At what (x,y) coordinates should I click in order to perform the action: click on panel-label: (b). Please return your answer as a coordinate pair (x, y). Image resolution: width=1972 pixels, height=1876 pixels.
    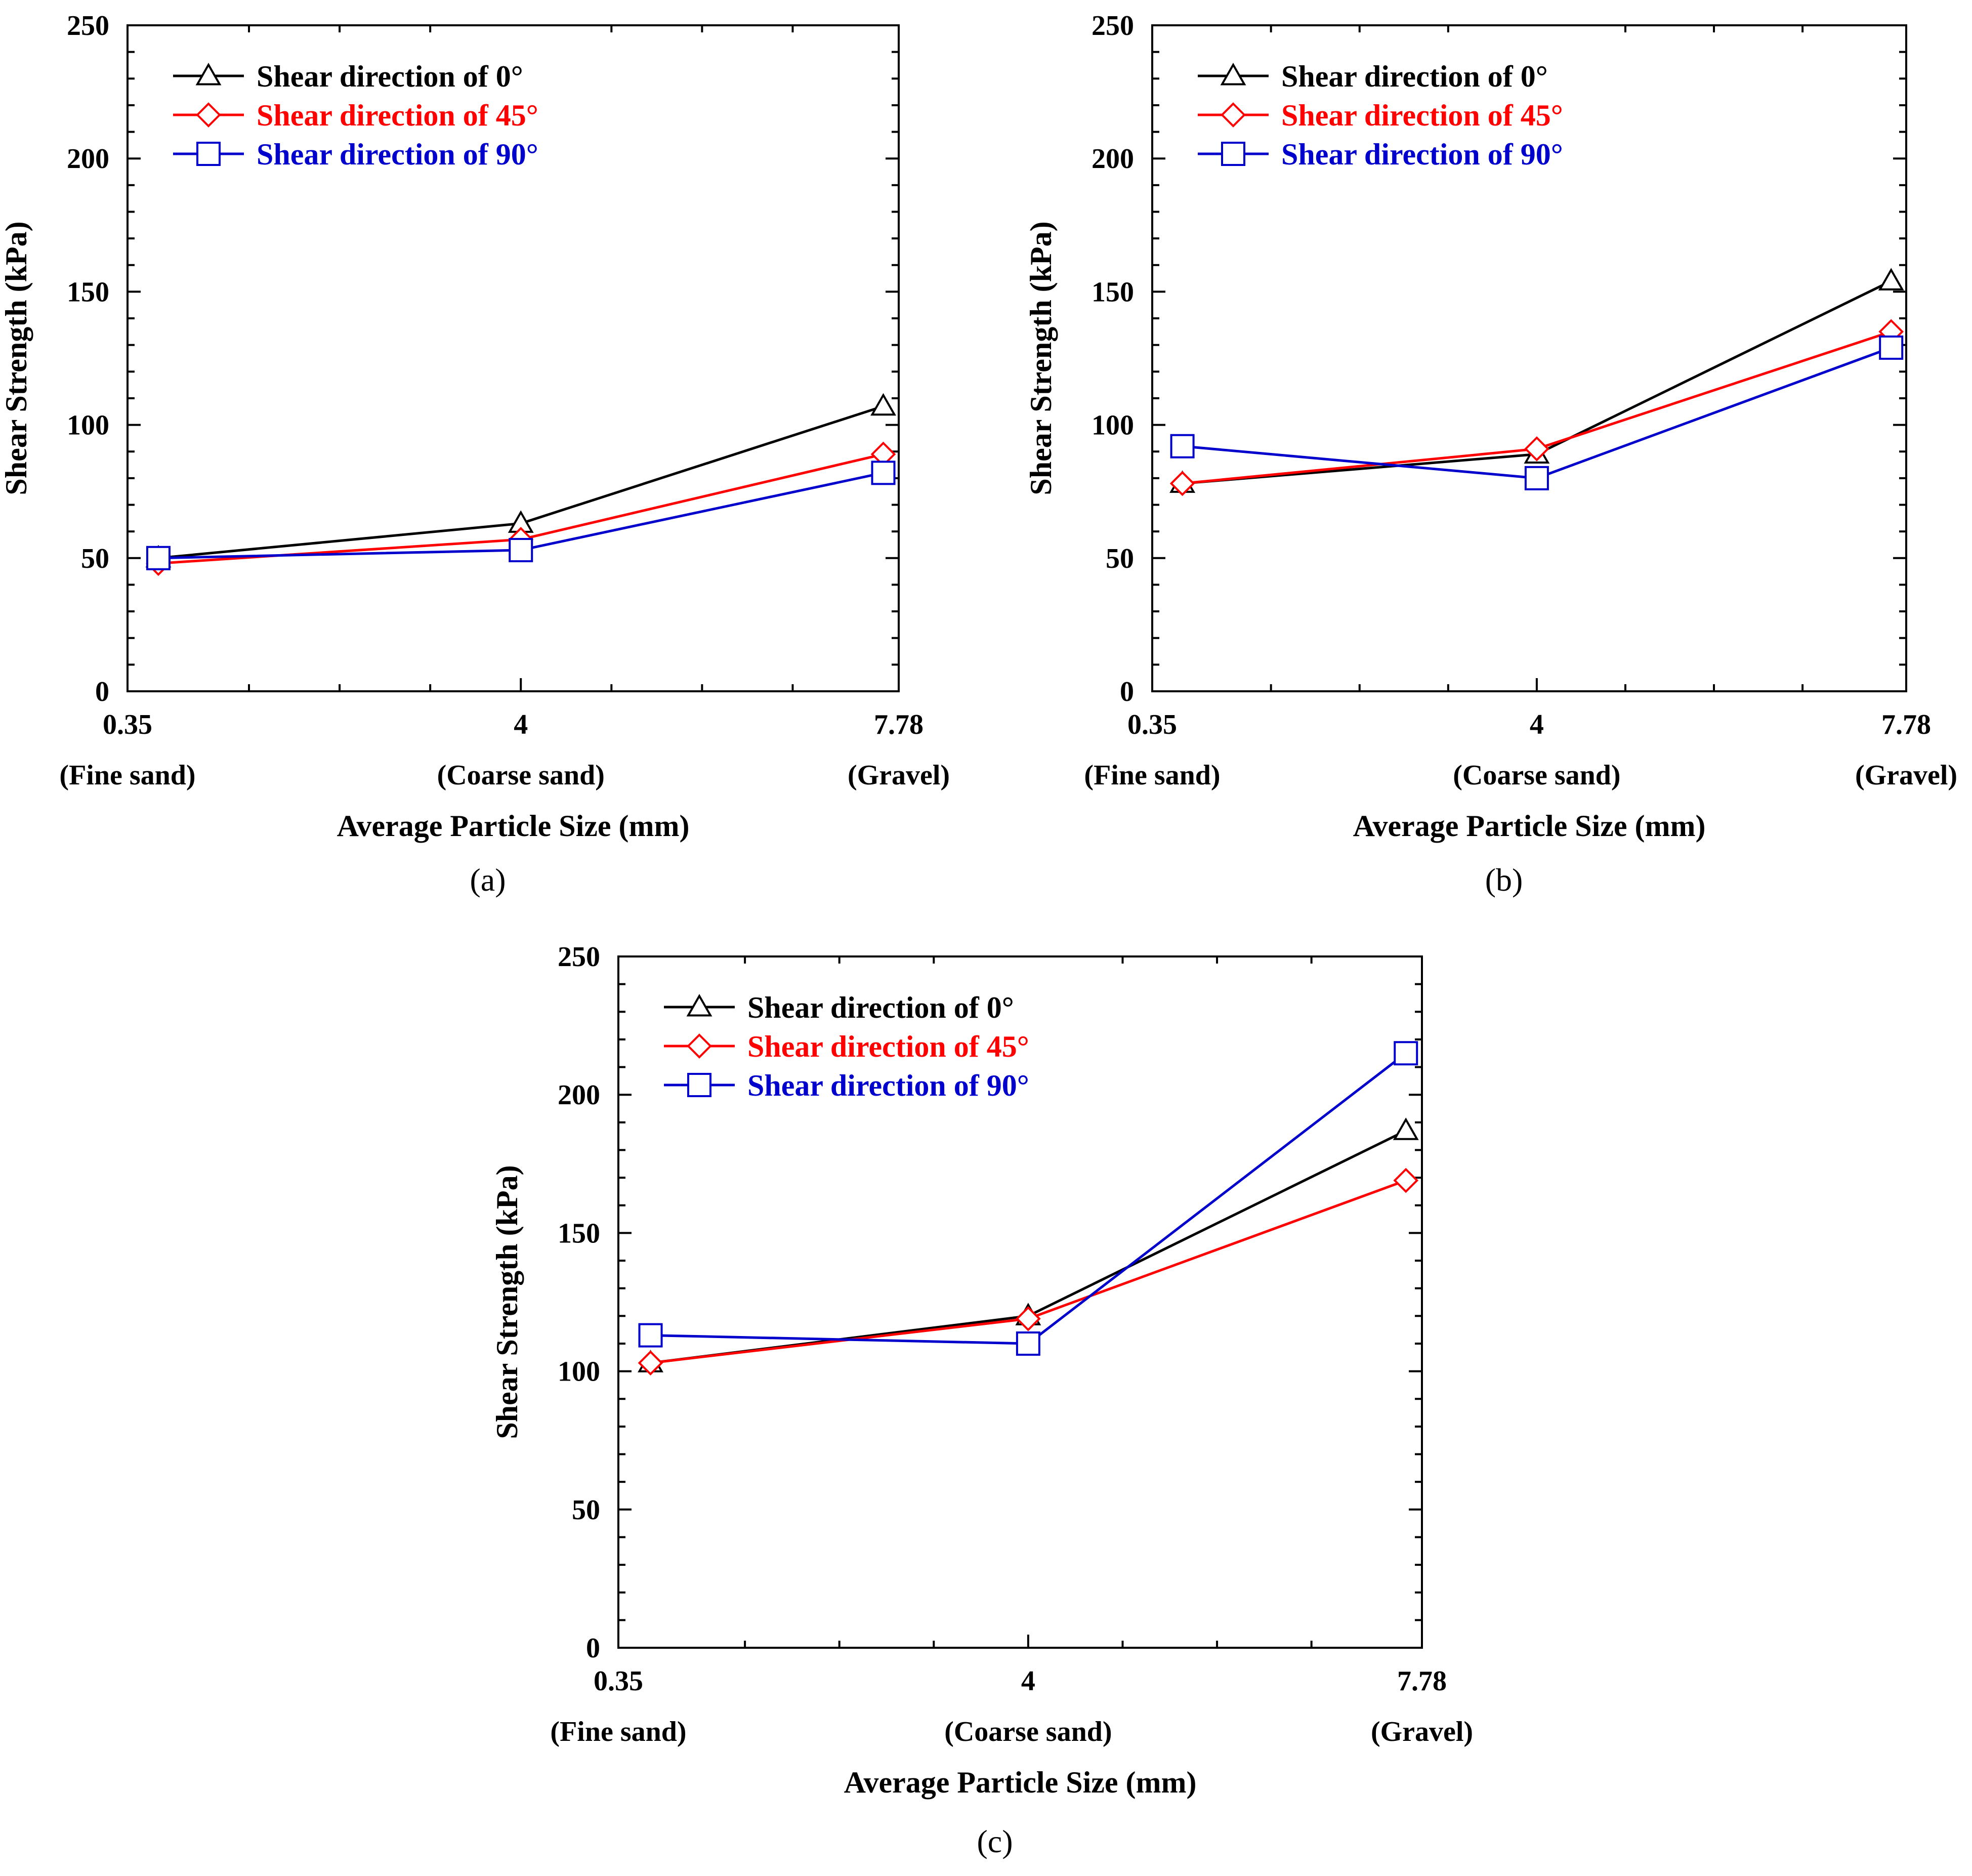
    Looking at the image, I should click on (1504, 880).